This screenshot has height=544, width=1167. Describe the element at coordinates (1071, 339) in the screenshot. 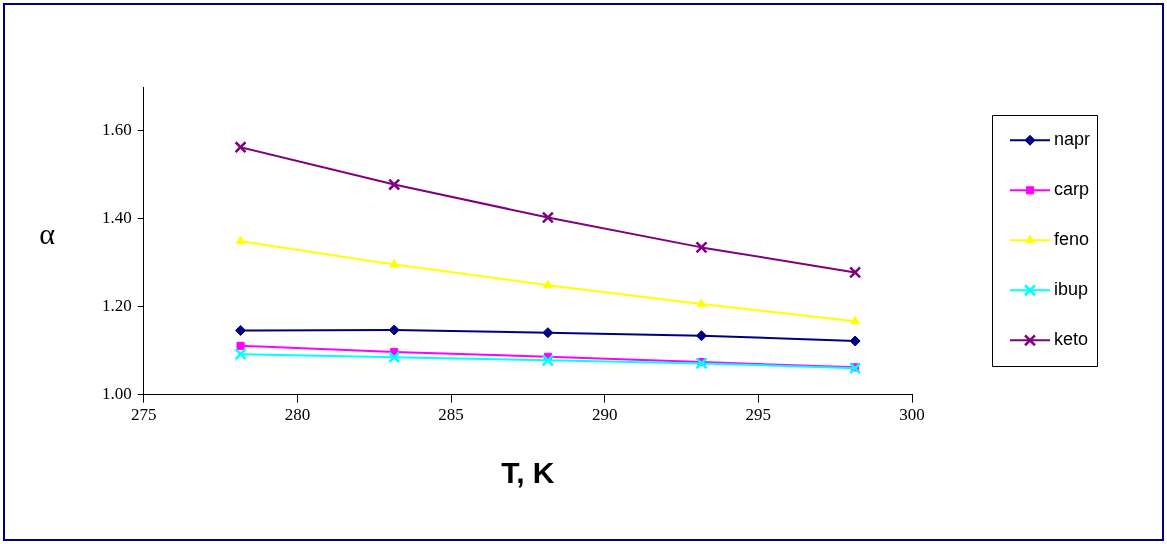

I see `legend-label: keto` at that location.